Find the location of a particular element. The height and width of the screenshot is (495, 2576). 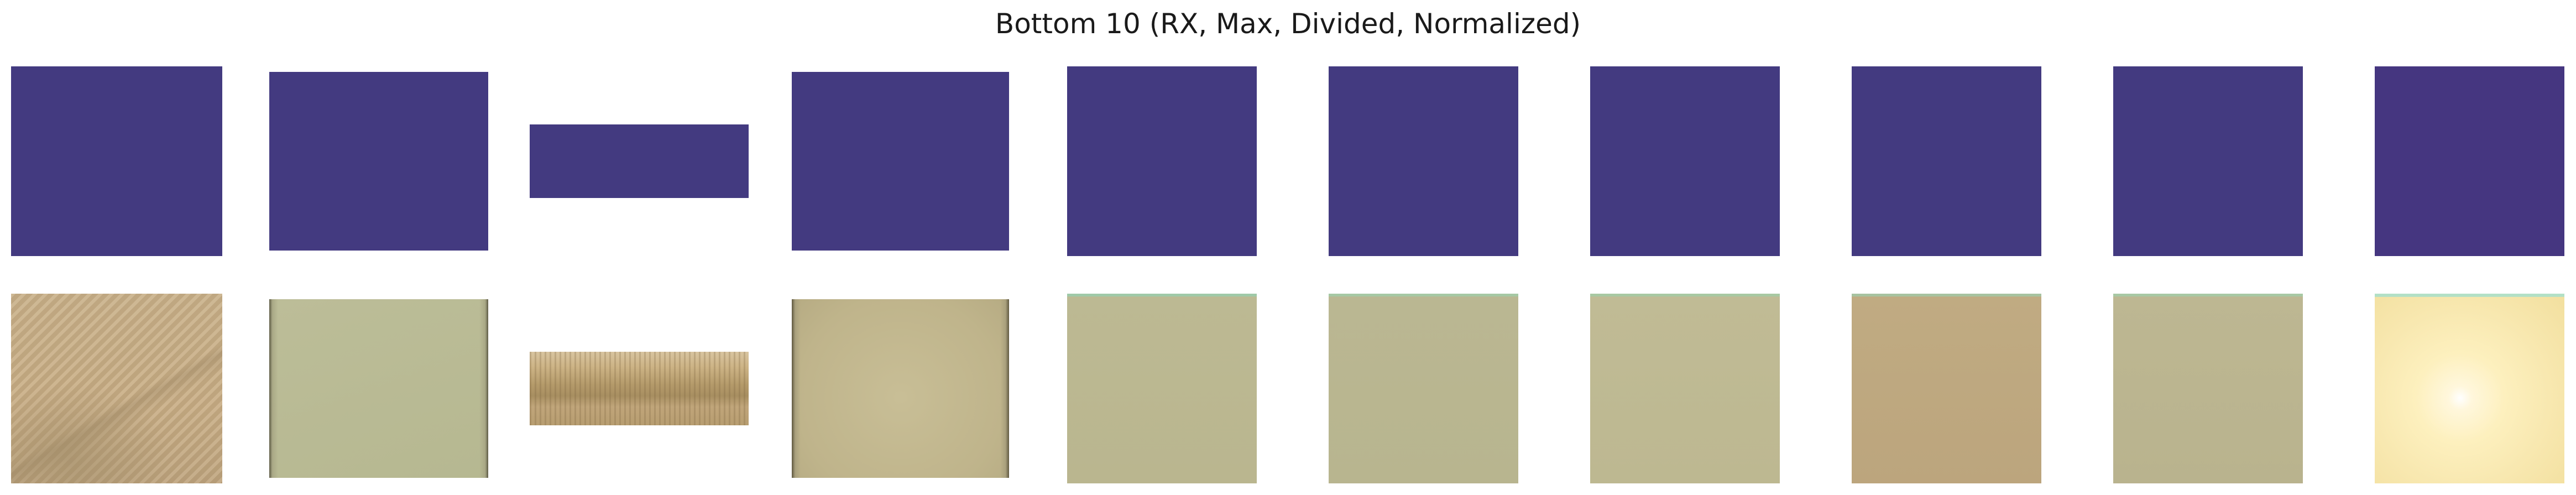

landscape-panorama-image is located at coordinates (639, 389).